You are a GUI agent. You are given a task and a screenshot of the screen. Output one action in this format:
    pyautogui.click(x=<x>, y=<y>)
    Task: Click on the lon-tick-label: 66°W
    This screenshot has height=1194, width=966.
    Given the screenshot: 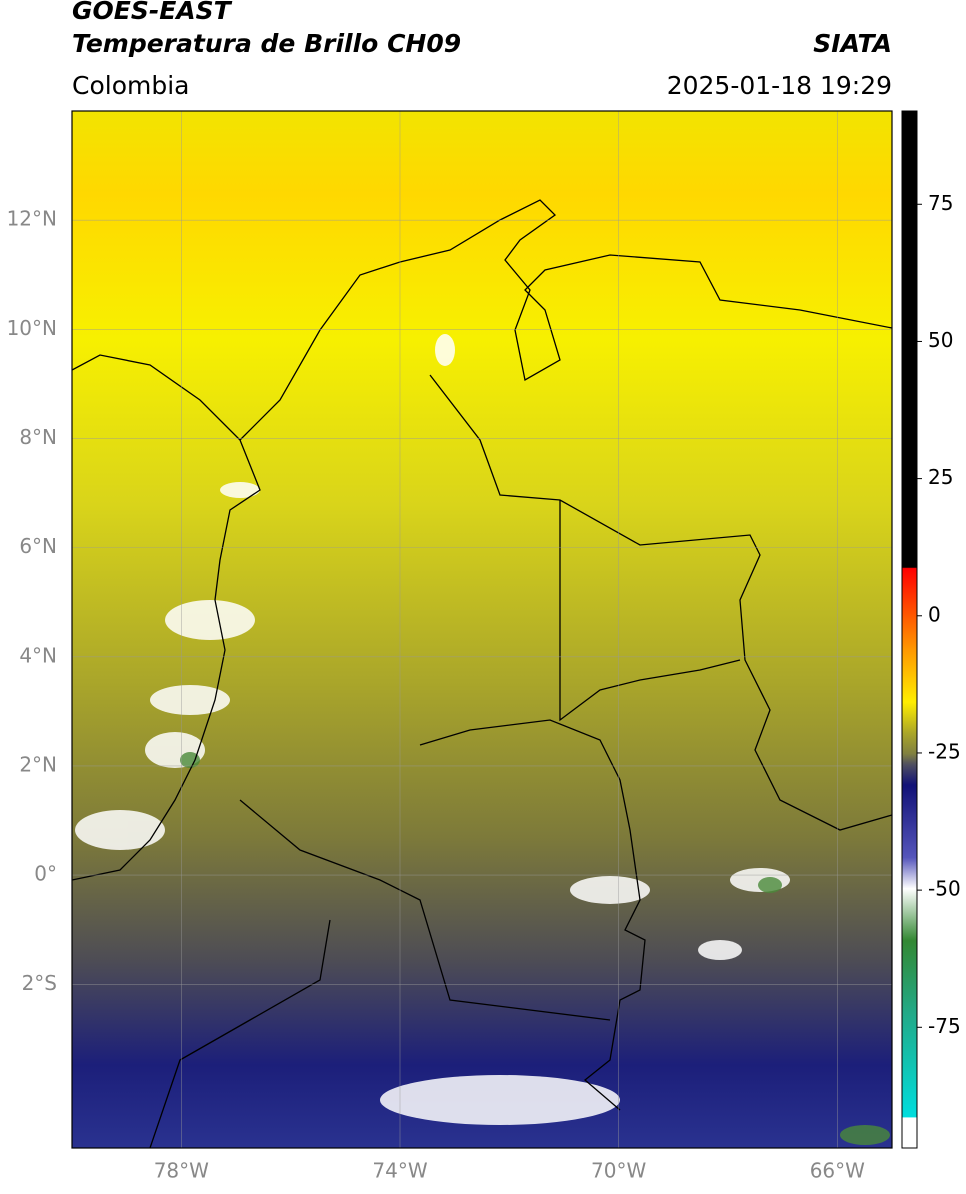 What is the action you would take?
    pyautogui.click(x=837, y=1171)
    